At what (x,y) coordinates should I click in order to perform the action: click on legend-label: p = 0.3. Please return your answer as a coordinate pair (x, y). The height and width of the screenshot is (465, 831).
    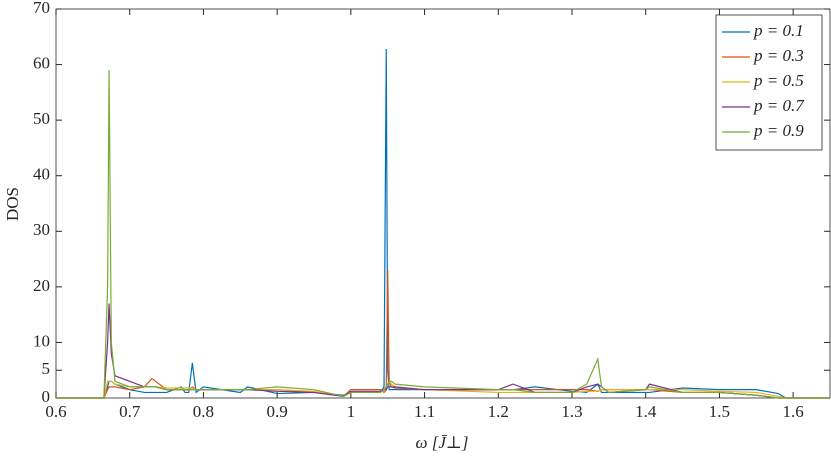
    Looking at the image, I should click on (778, 55).